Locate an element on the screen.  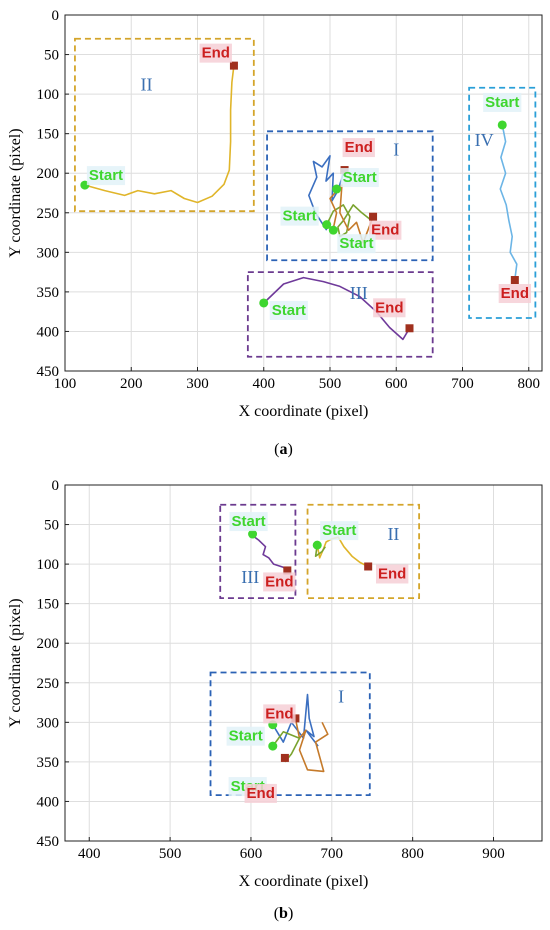
chart-1-x-tick-label: 600 is located at coordinates (251, 854).